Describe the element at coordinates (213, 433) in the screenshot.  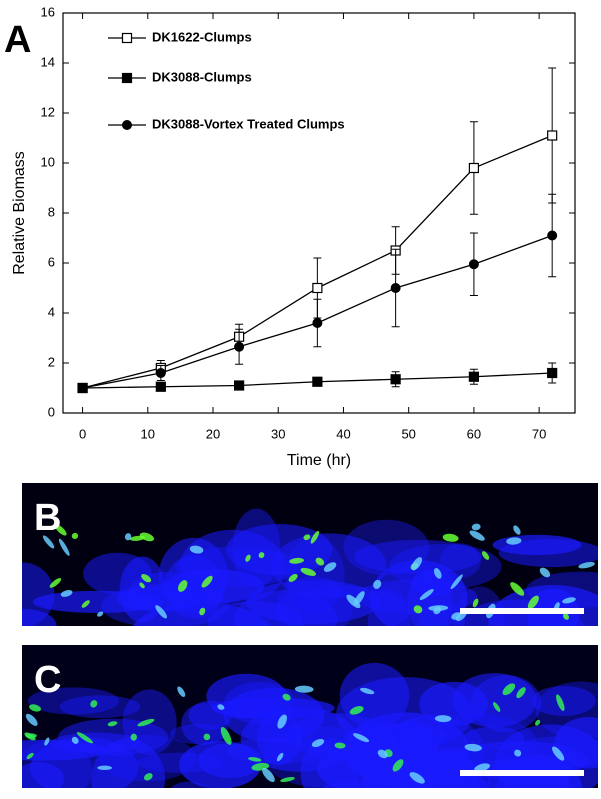
I see `x-tick-label: 20` at that location.